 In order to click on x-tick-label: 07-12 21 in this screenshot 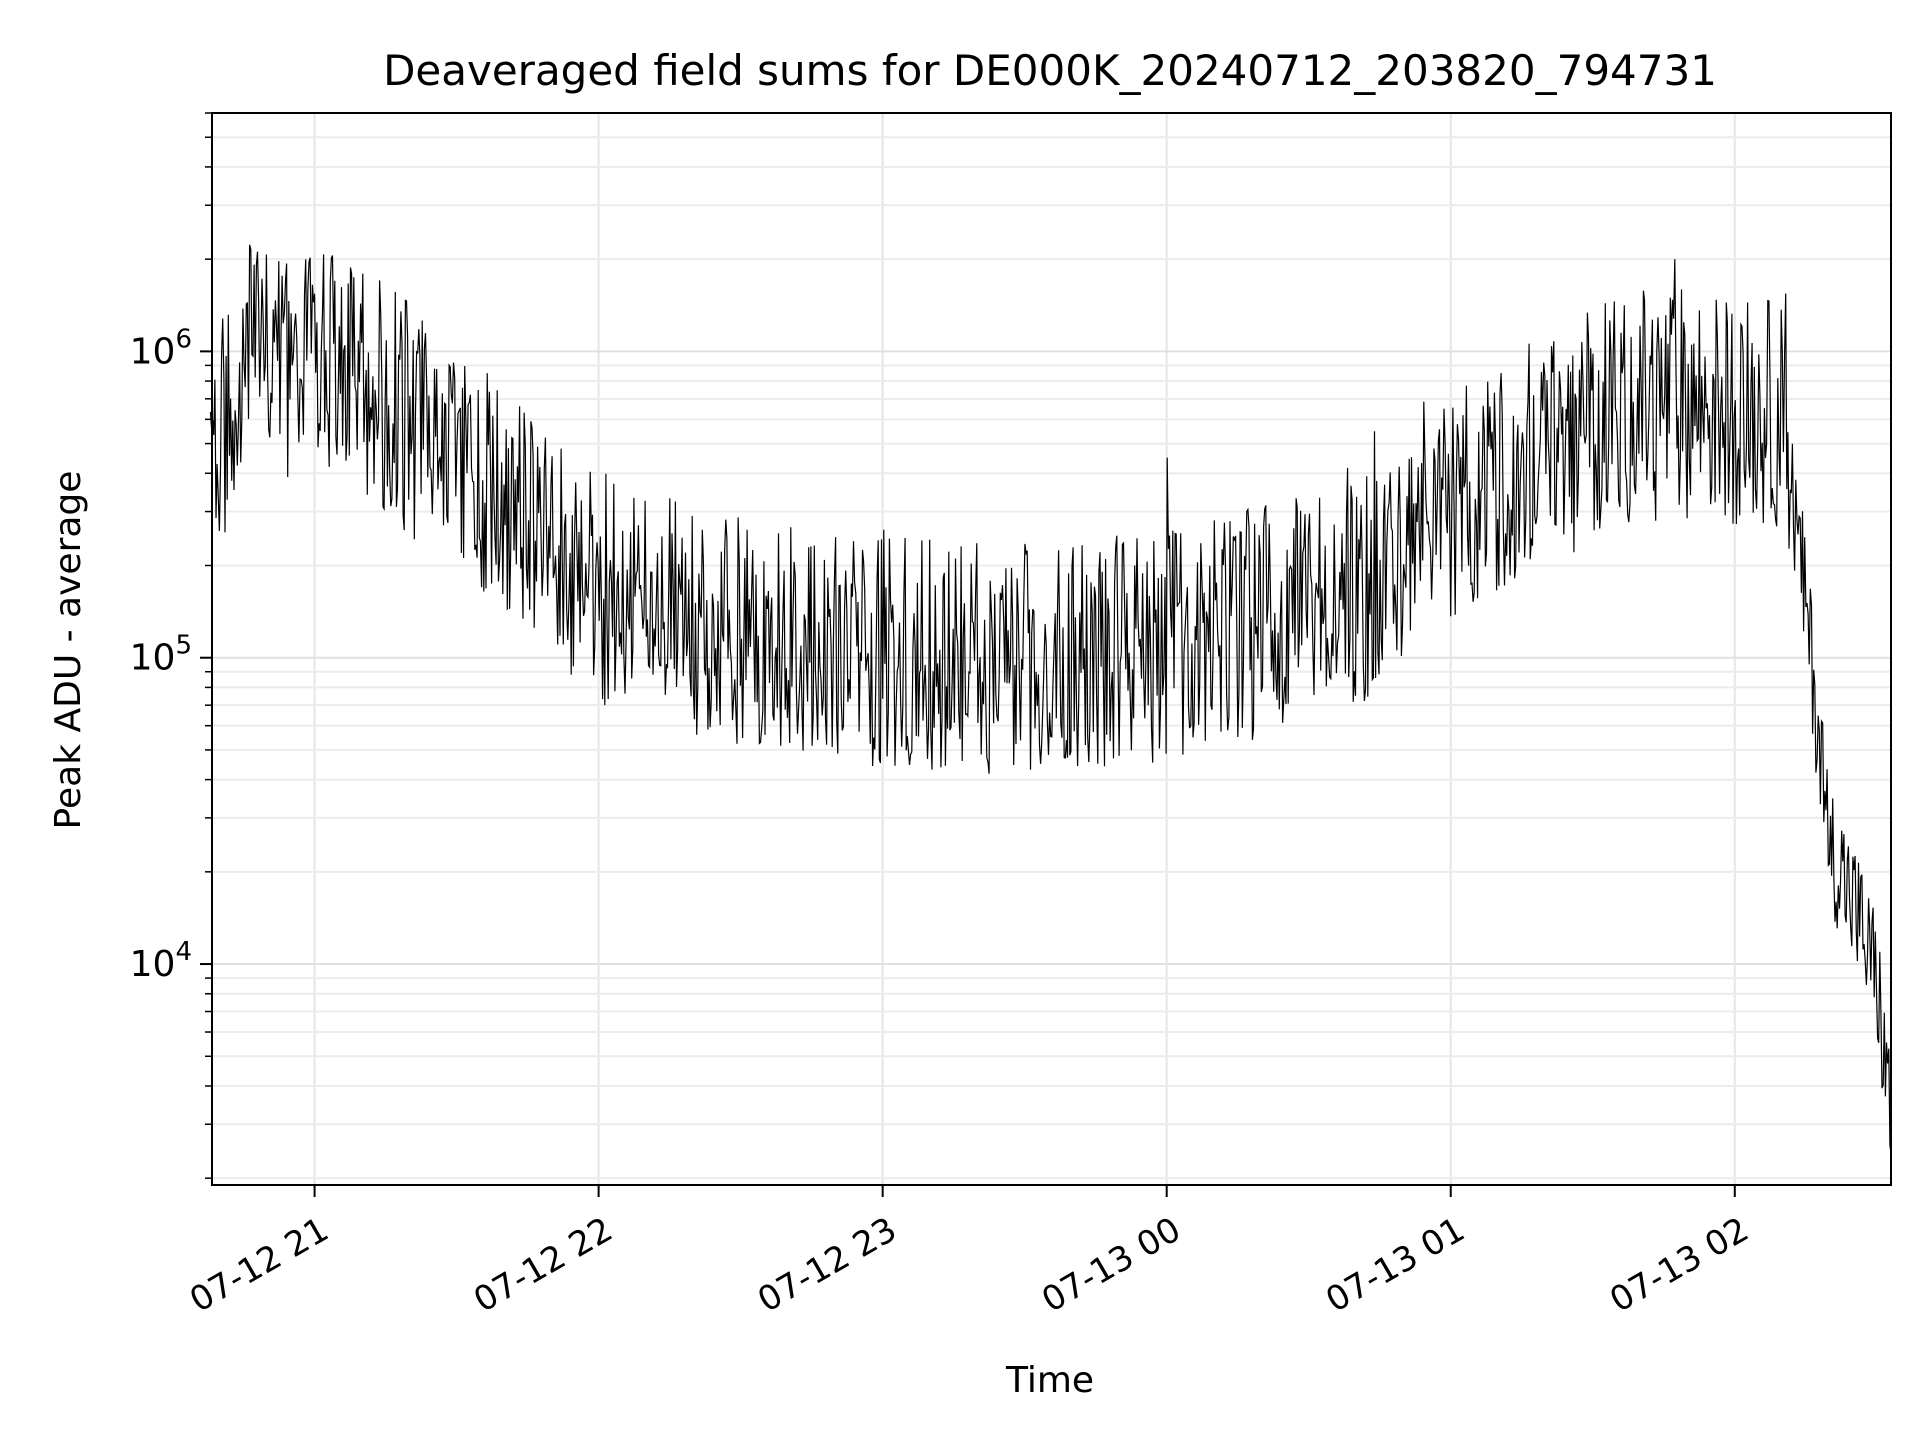, I will do `click(259, 1265)`.